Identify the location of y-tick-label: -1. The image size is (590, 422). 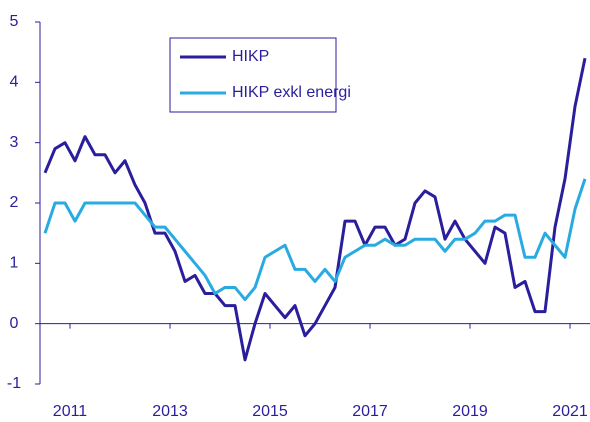
(14, 383).